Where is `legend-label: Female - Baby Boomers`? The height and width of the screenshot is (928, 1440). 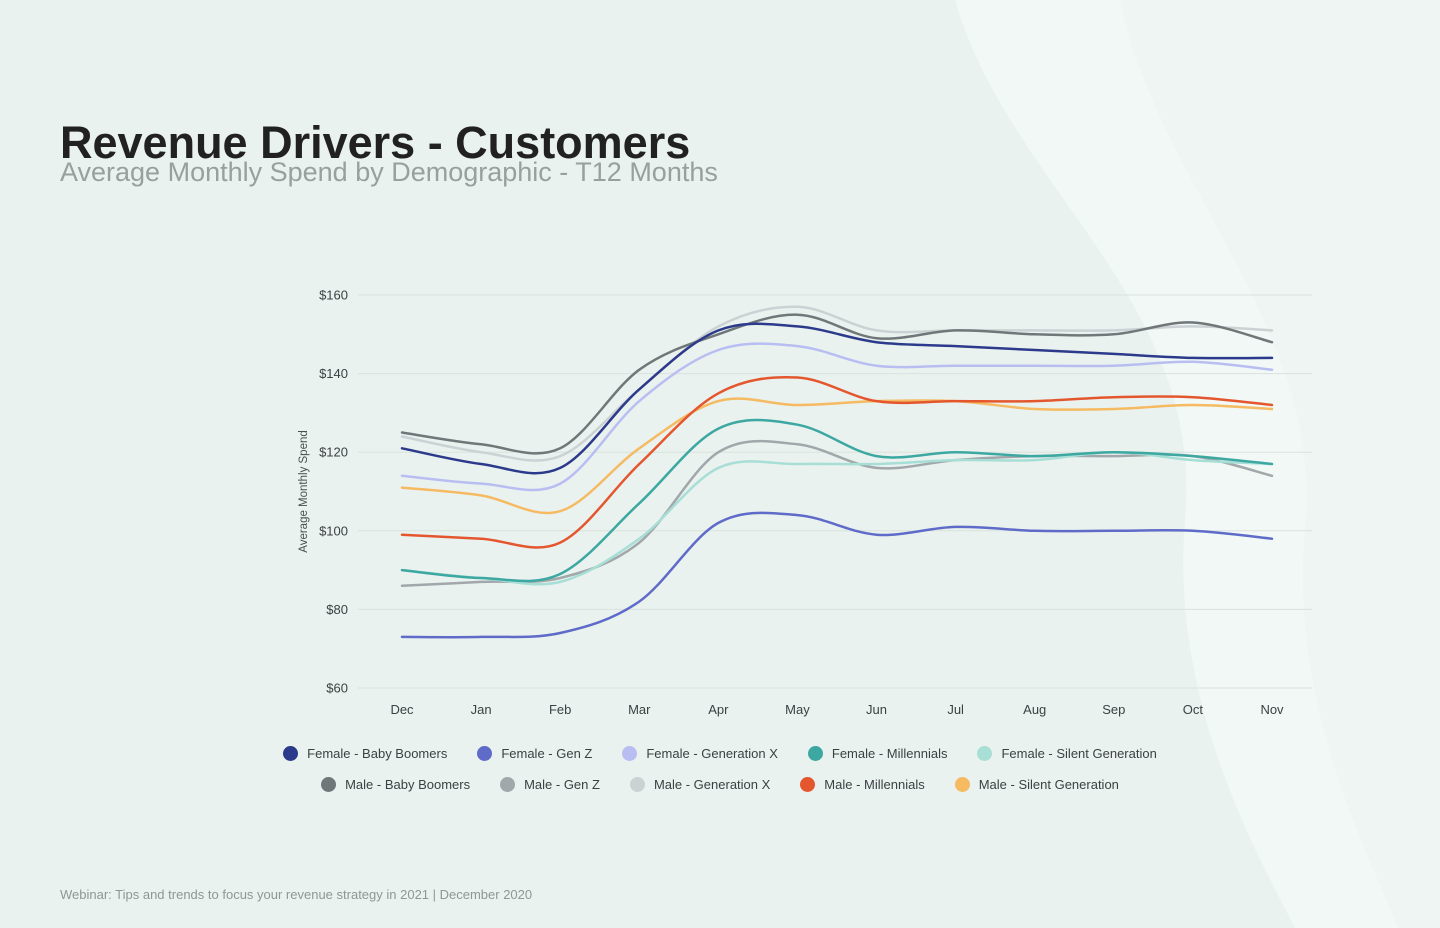 legend-label: Female - Baby Boomers is located at coordinates (377, 753).